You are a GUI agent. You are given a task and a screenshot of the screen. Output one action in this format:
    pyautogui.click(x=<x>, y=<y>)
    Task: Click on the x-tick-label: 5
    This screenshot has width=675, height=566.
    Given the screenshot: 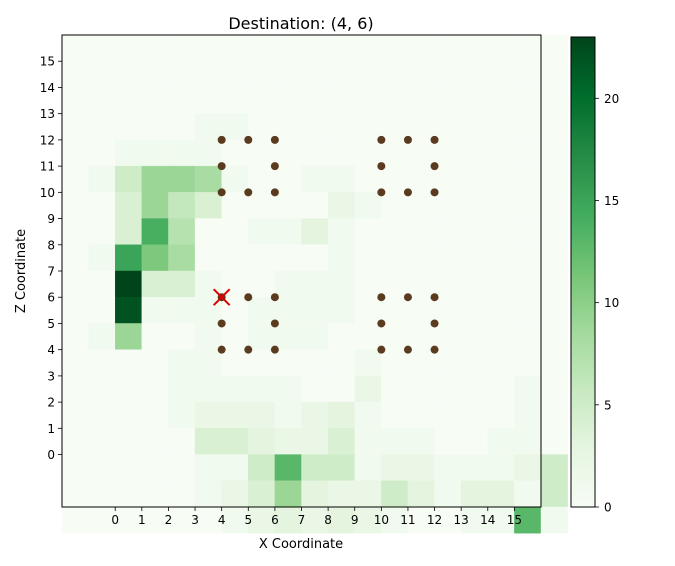 What is the action you would take?
    pyautogui.click(x=248, y=520)
    